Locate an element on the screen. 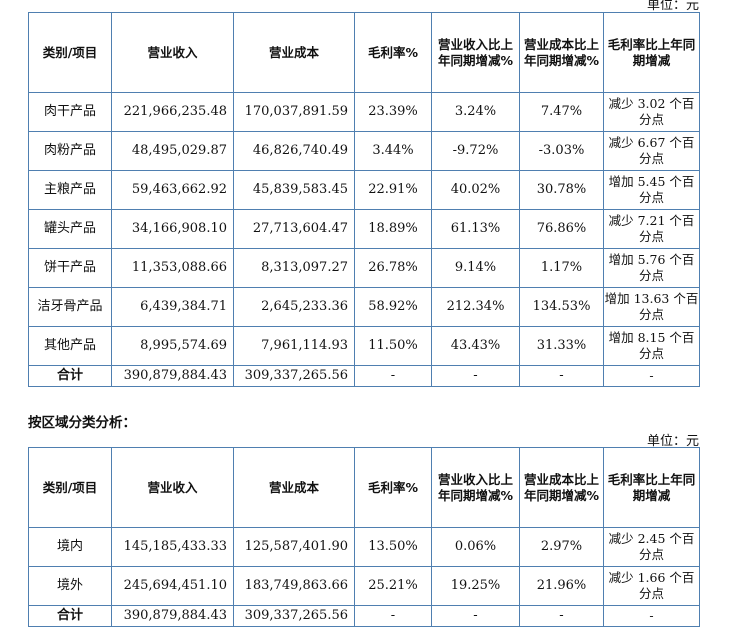 This screenshot has height=635, width=729. cell-category: 主粮产品 is located at coordinates (70, 190).